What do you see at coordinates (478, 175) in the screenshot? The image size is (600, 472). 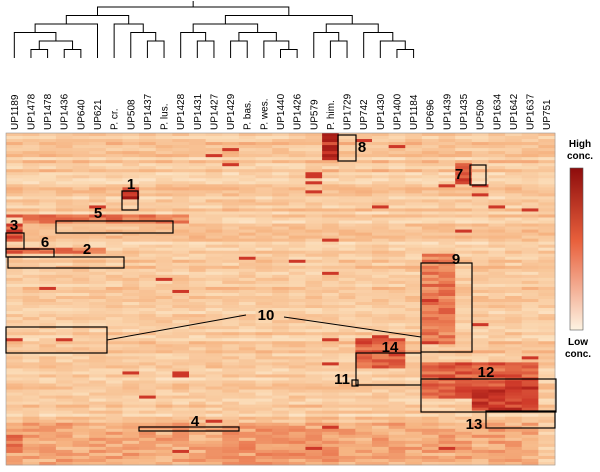 I see `cluster-box` at bounding box center [478, 175].